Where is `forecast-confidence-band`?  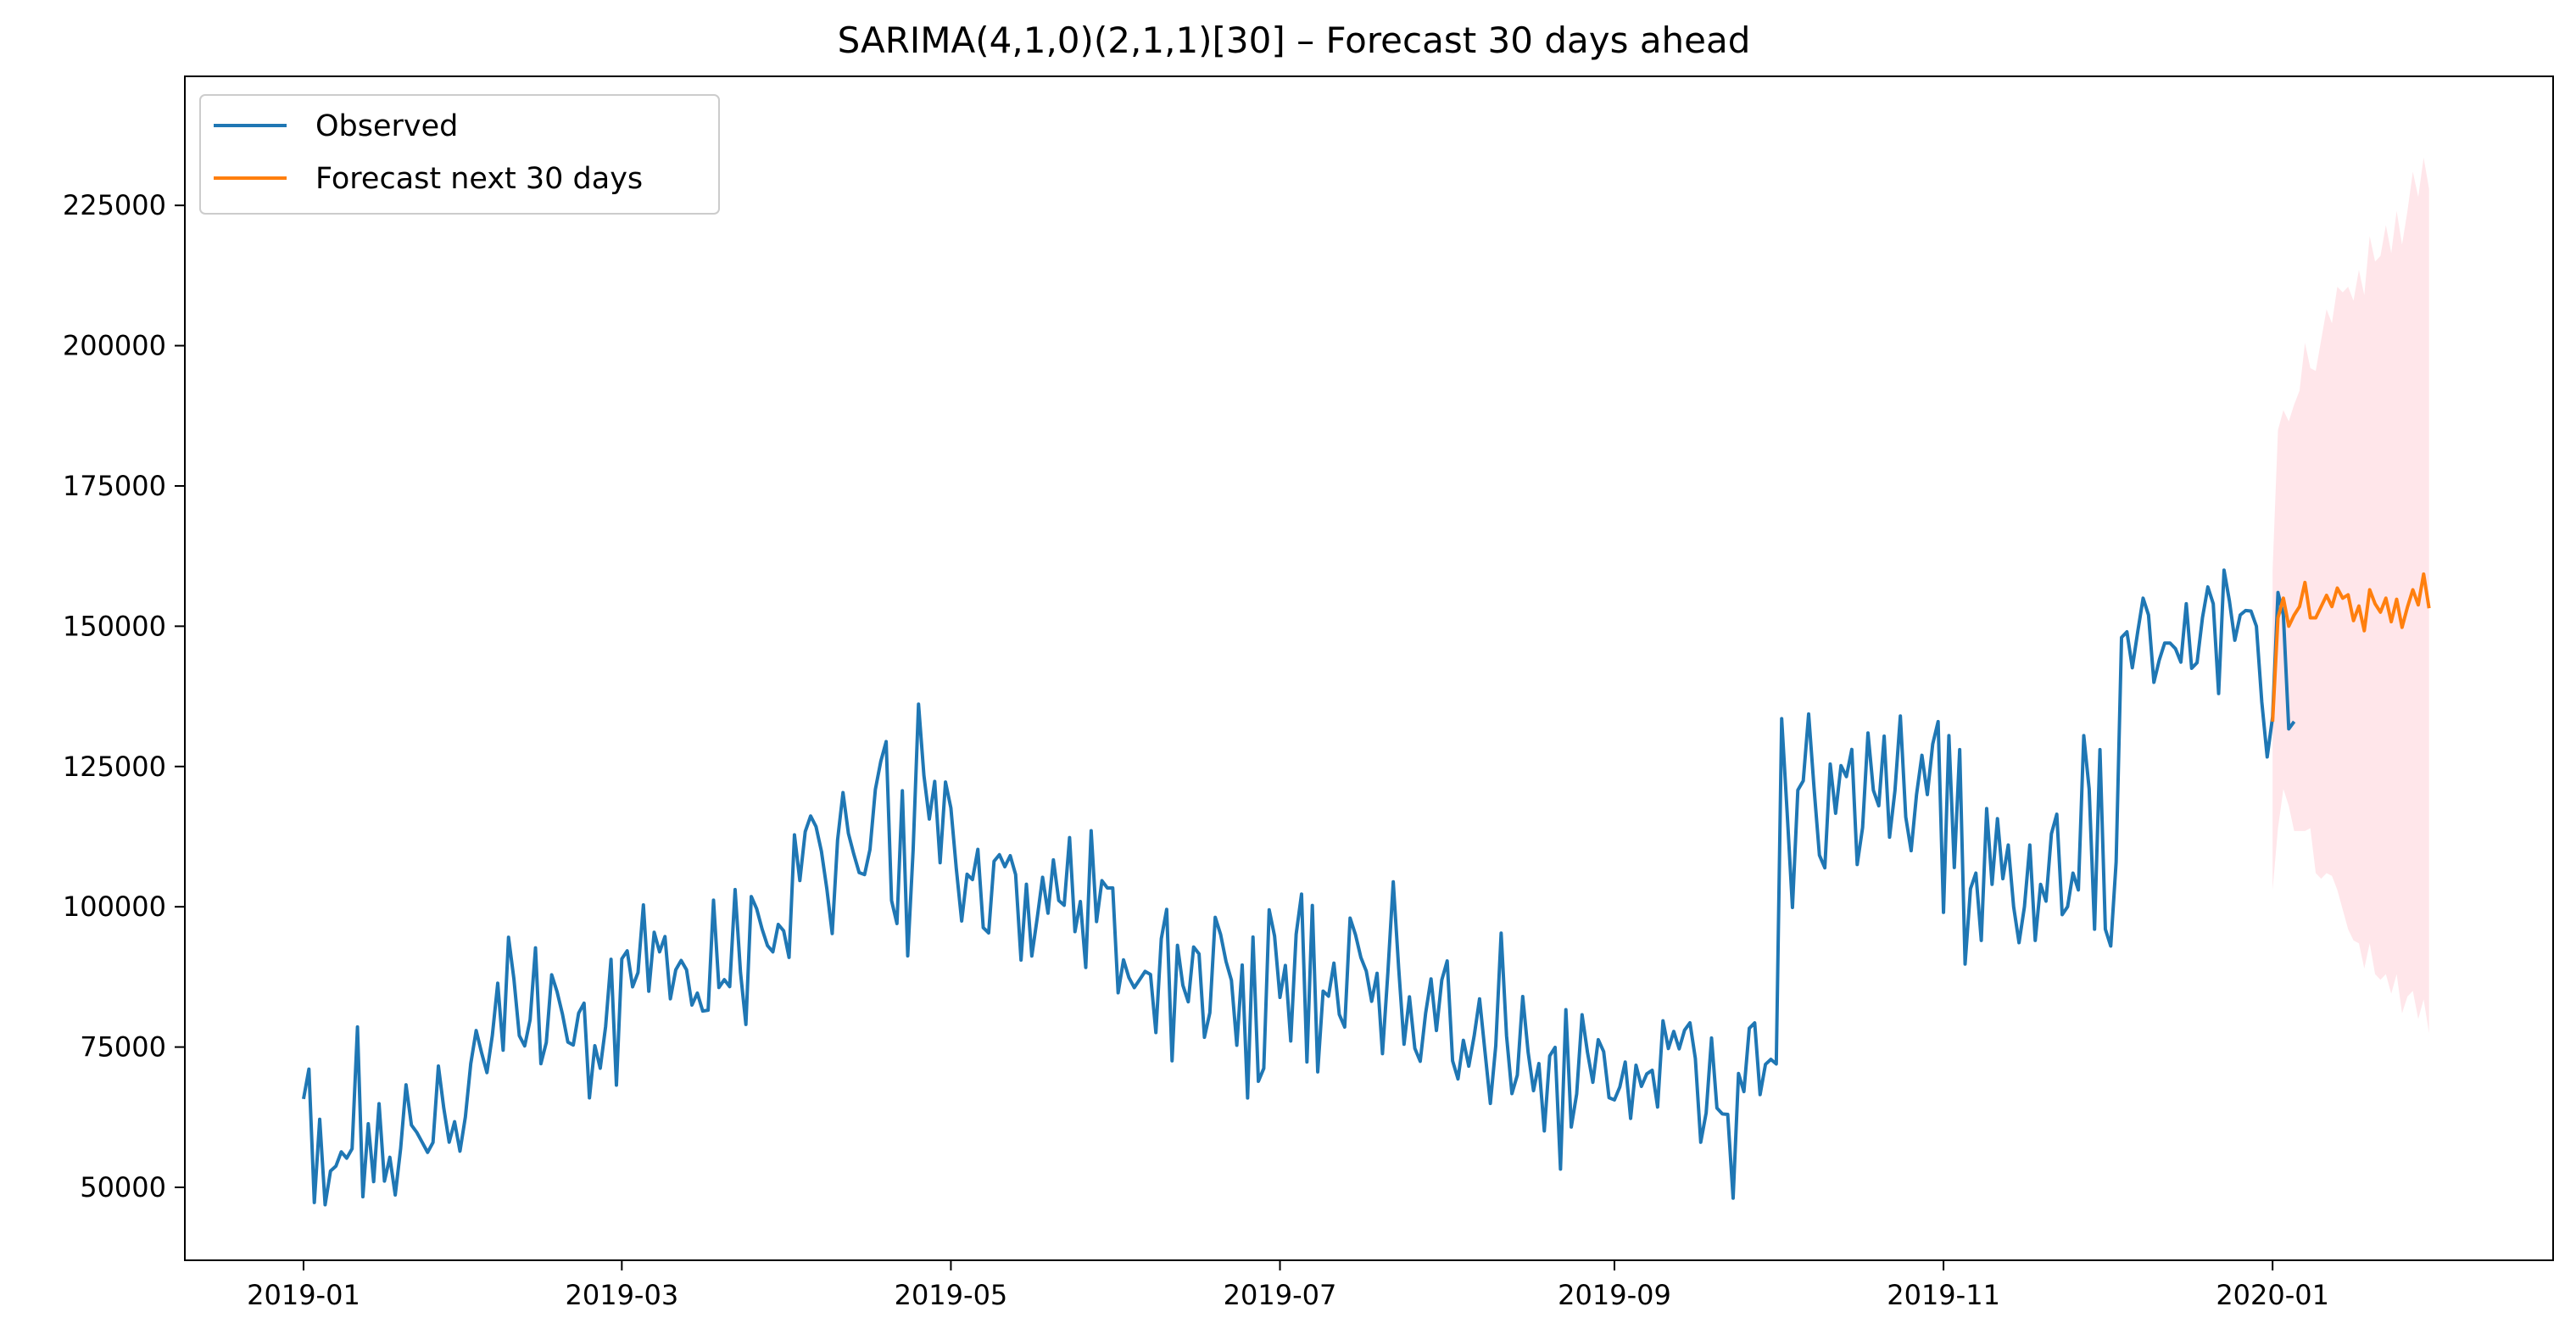
forecast-confidence-band is located at coordinates (2350, 595).